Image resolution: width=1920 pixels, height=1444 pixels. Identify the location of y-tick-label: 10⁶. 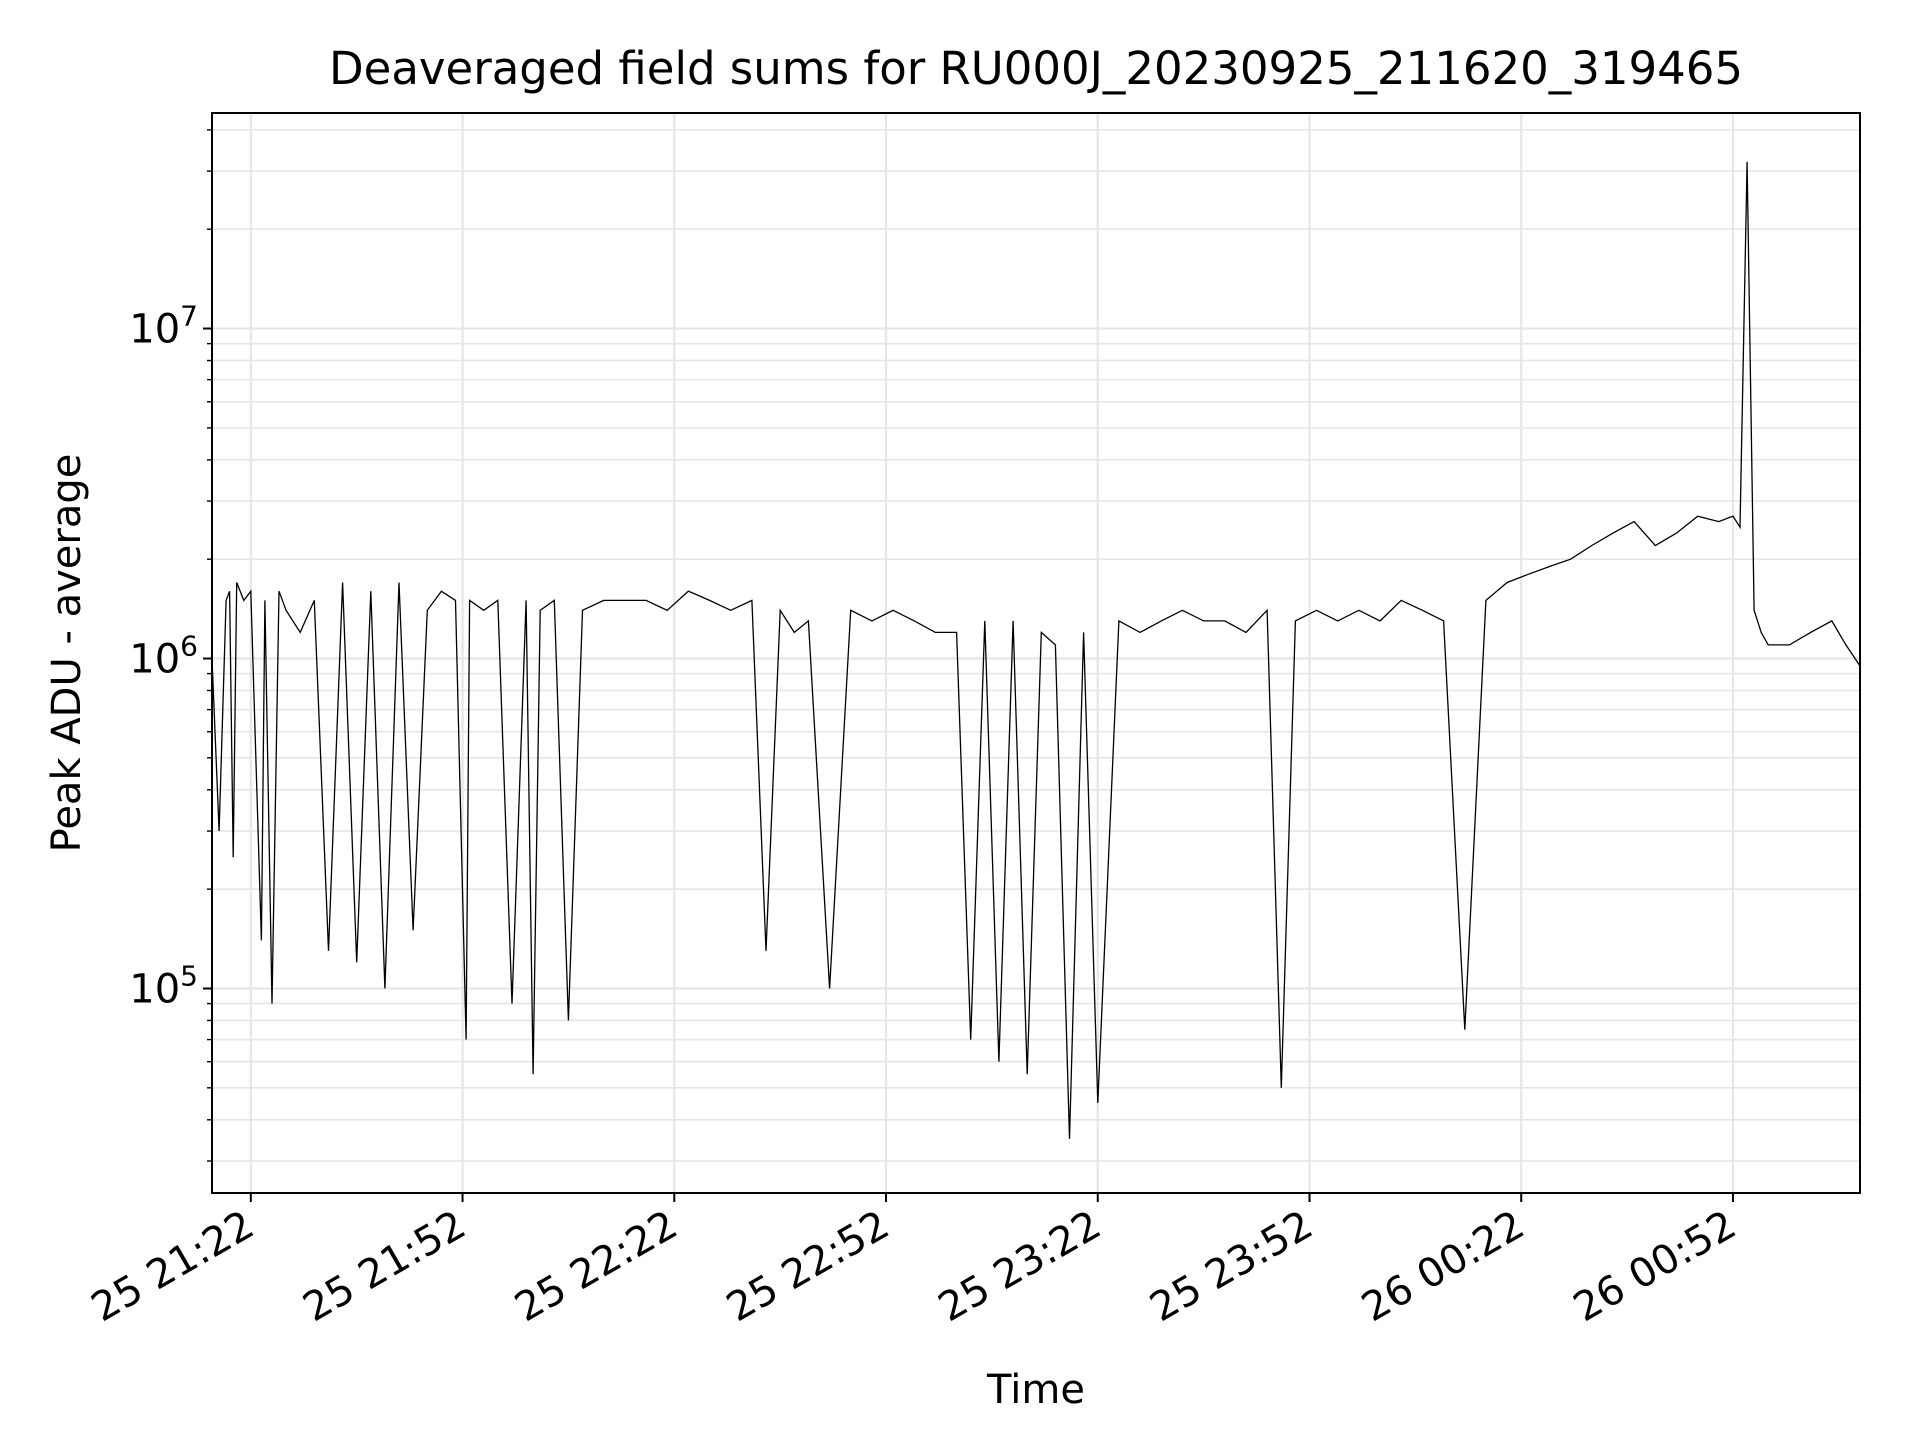
(163, 656).